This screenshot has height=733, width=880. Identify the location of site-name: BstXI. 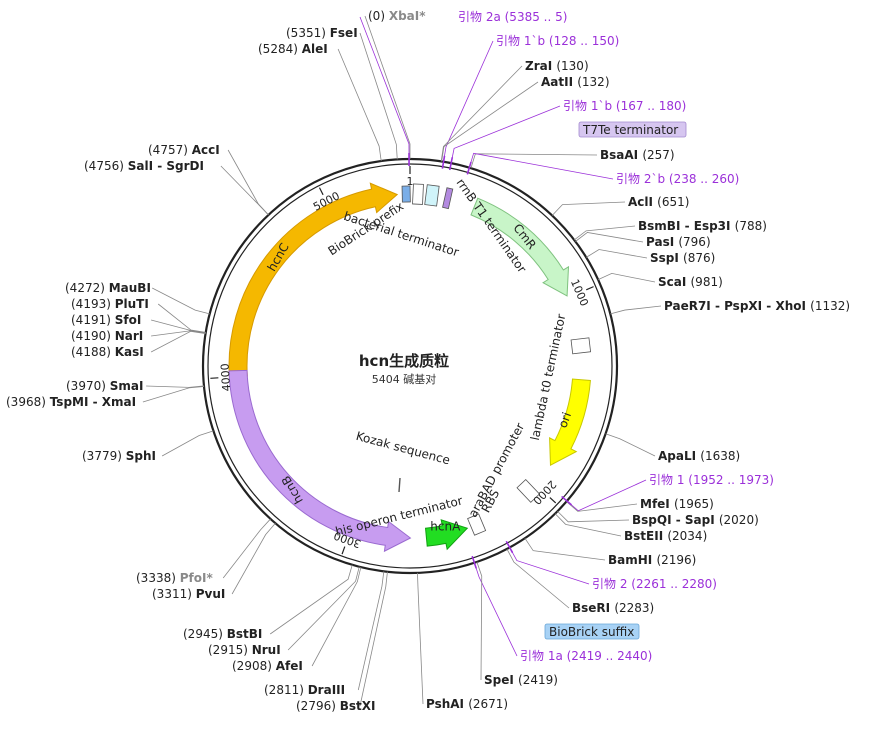
(358, 706).